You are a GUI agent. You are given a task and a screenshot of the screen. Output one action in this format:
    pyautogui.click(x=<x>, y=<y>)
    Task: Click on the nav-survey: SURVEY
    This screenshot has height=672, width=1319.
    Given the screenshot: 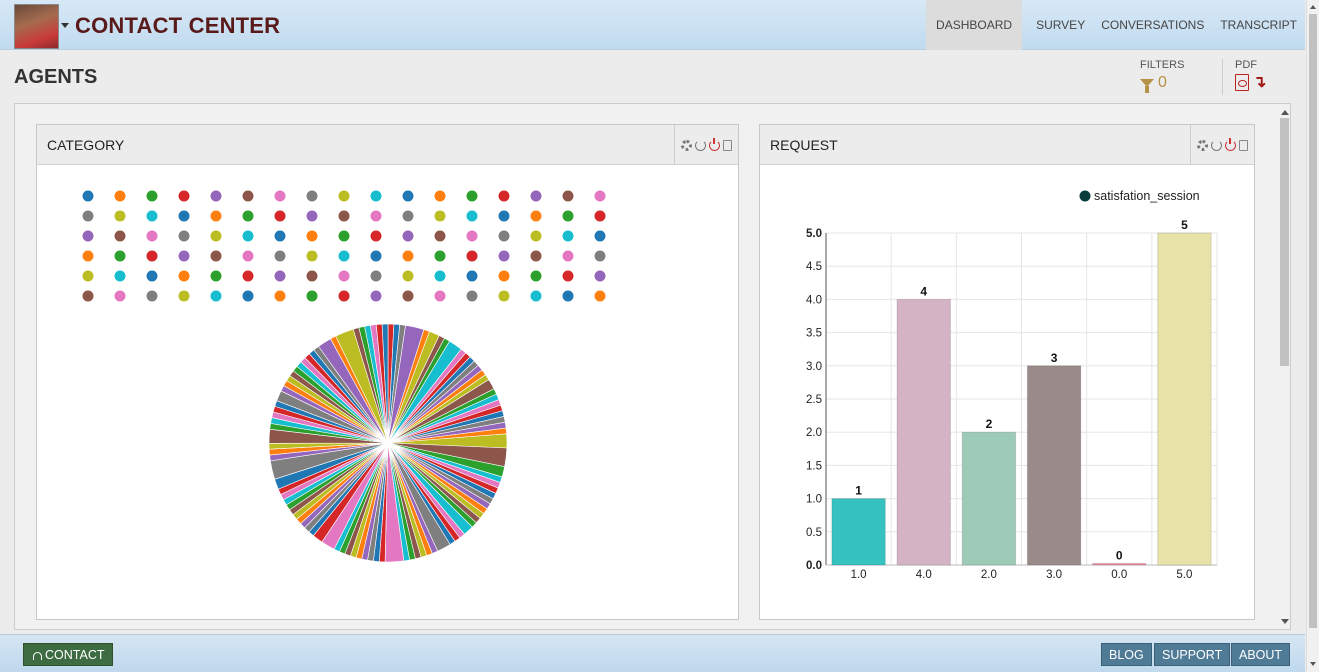 What is the action you would take?
    pyautogui.click(x=1061, y=25)
    